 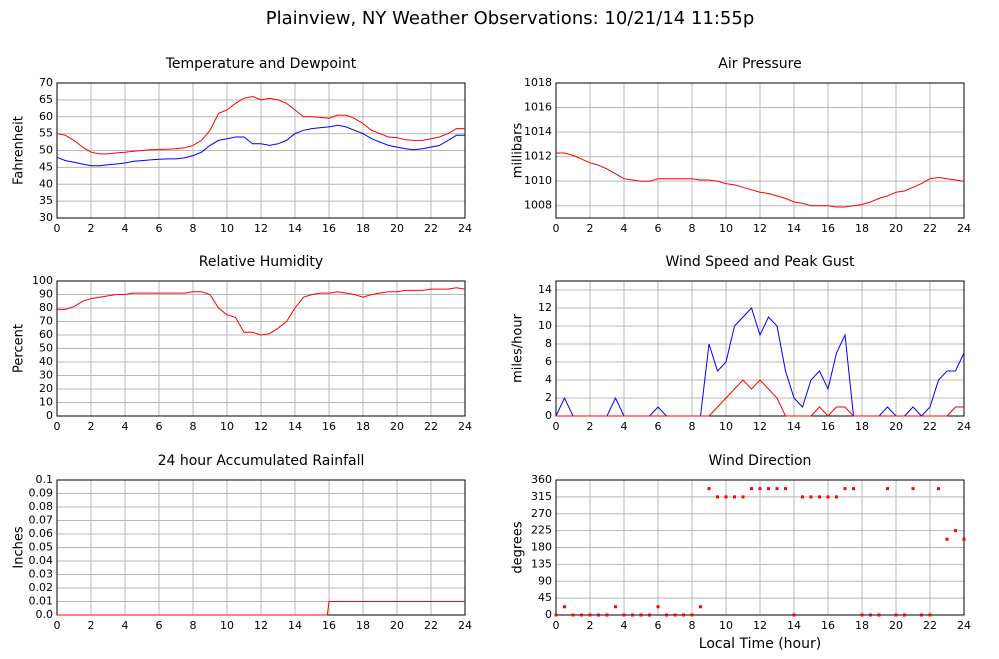 I want to click on y-tick-label: 135, so click(x=541, y=563).